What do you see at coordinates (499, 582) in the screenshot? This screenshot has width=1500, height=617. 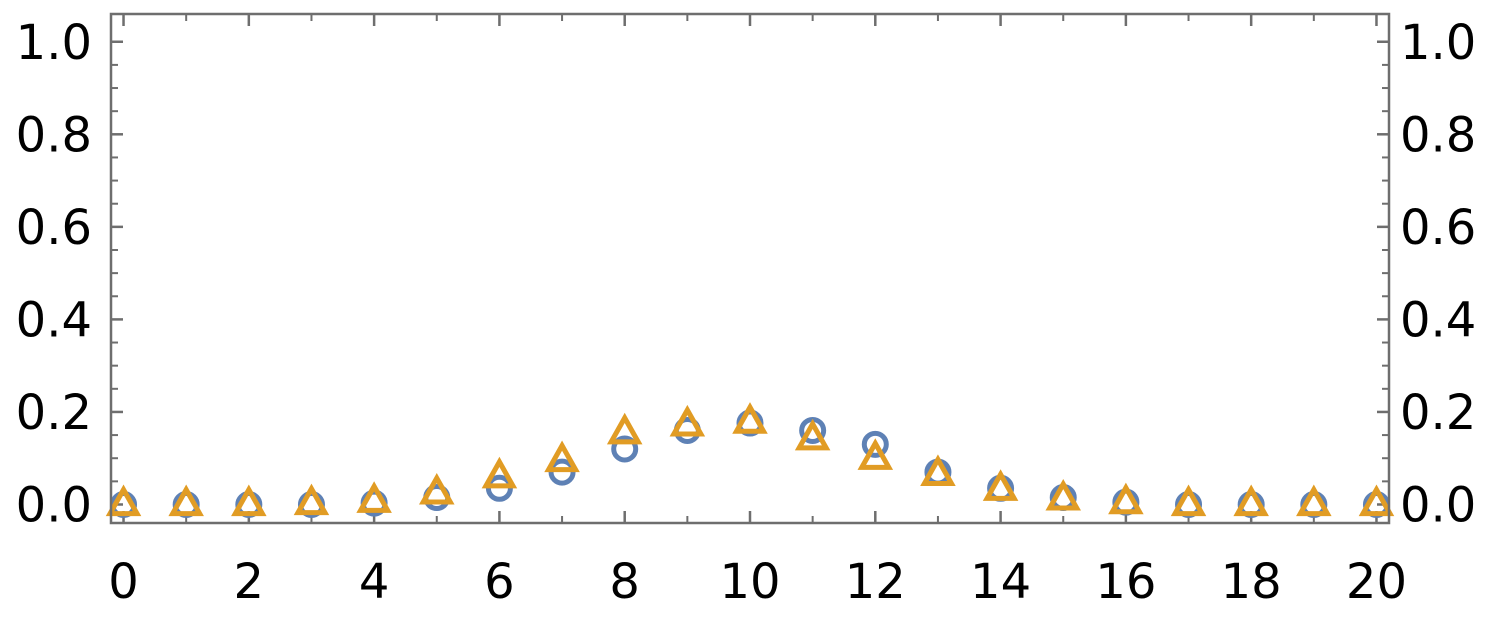 I see `x-tick-label: 6` at bounding box center [499, 582].